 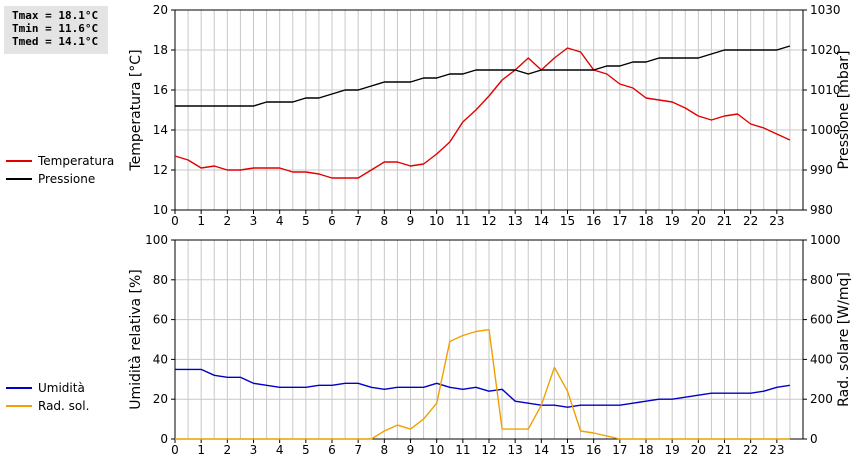 What do you see at coordinates (821, 170) in the screenshot?
I see `y-tick-label-right: 990` at bounding box center [821, 170].